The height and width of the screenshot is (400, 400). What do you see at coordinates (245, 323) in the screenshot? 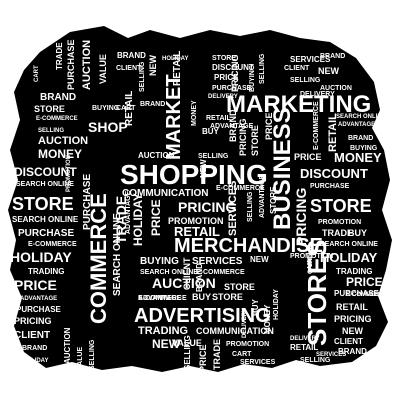
I see `word-delivery-bottom: DELIVERY` at bounding box center [245, 323].